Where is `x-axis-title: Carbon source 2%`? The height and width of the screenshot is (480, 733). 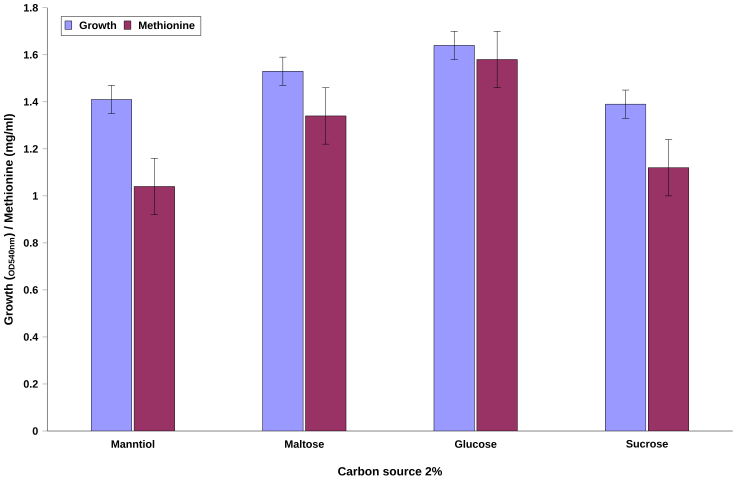
x-axis-title: Carbon source 2% is located at coordinates (390, 471).